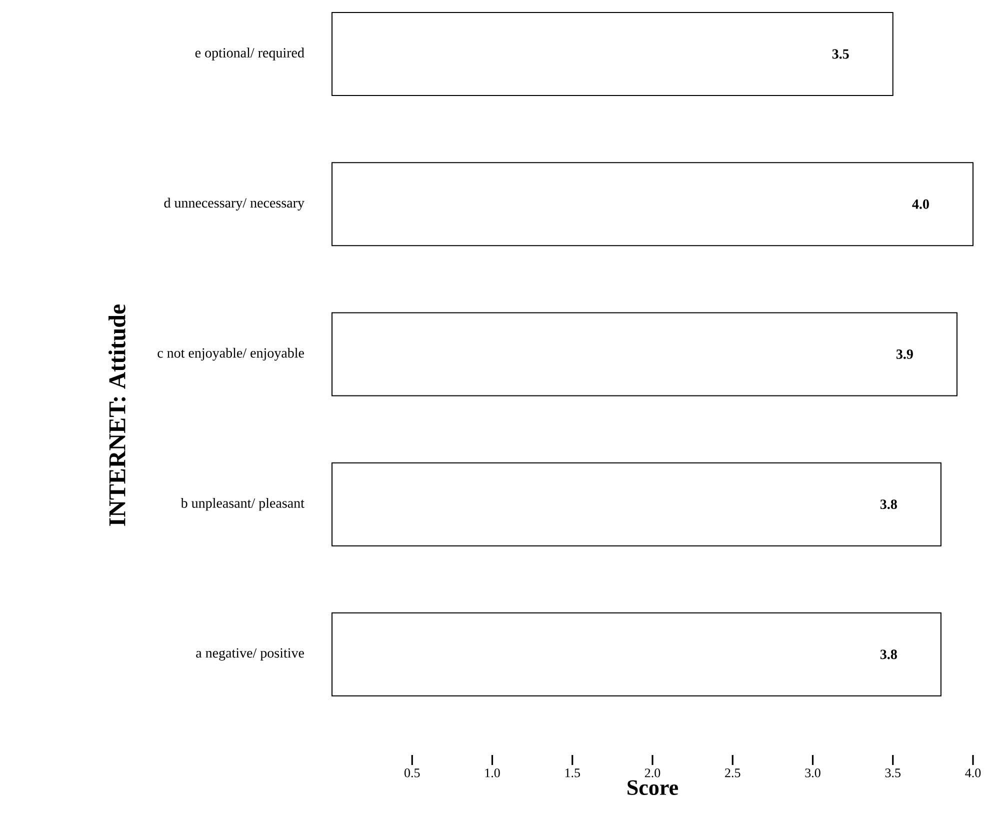  Describe the element at coordinates (973, 773) in the screenshot. I see `x-tick-label: 4.0` at that location.